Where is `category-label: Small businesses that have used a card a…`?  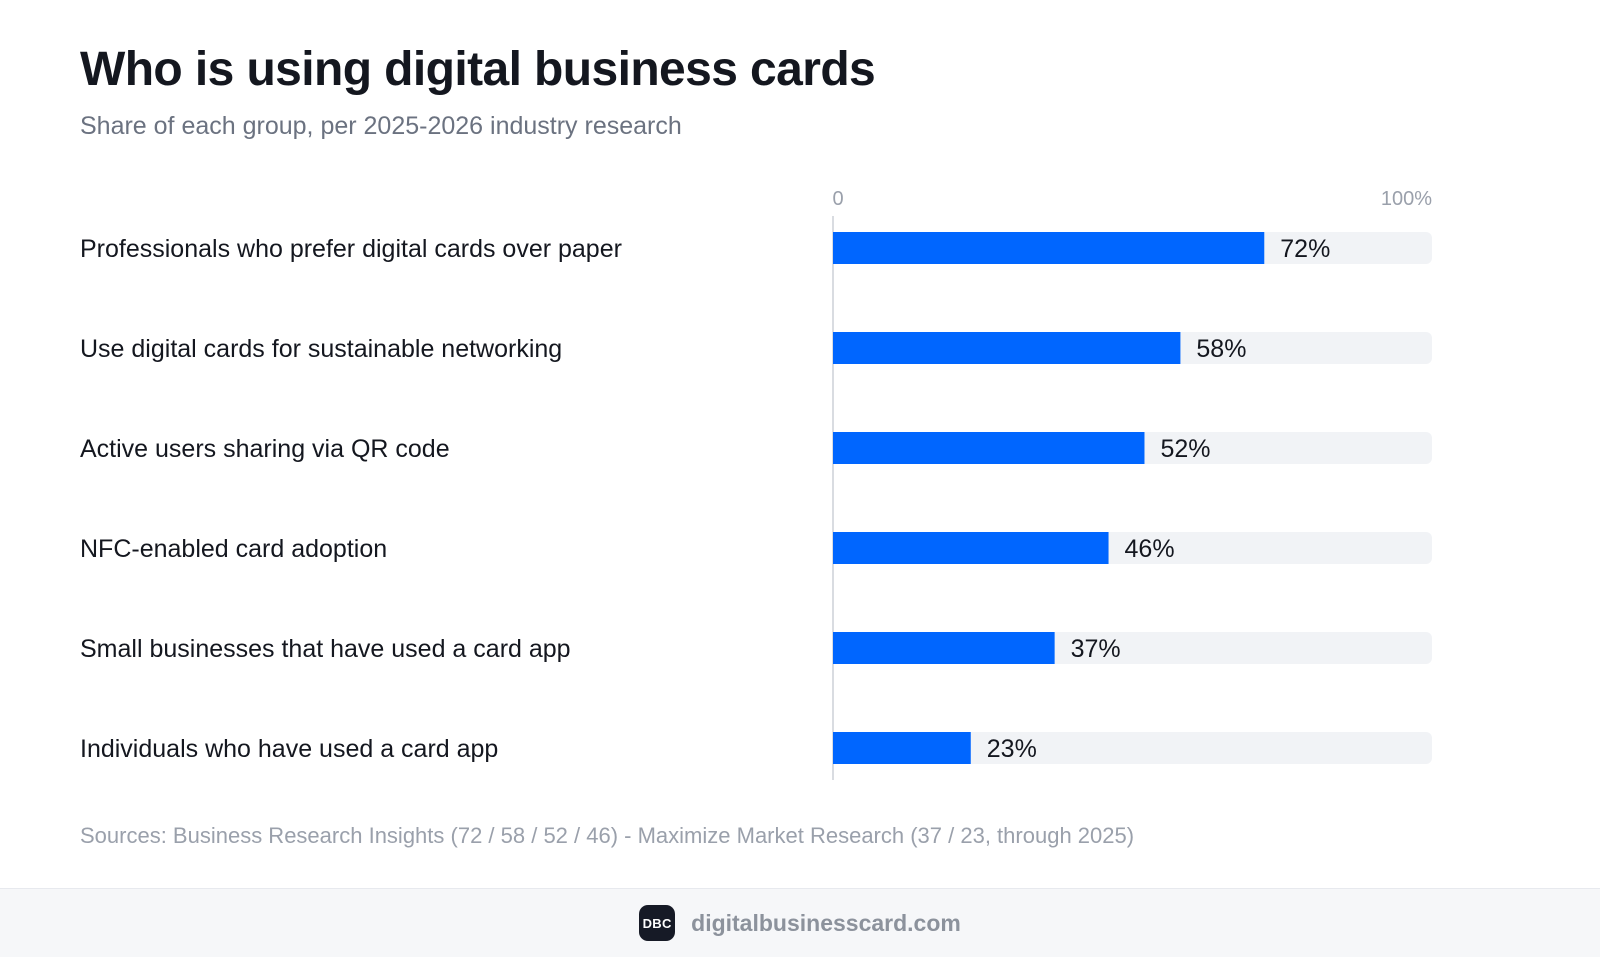 category-label: Small businesses that have used a card a… is located at coordinates (325, 649).